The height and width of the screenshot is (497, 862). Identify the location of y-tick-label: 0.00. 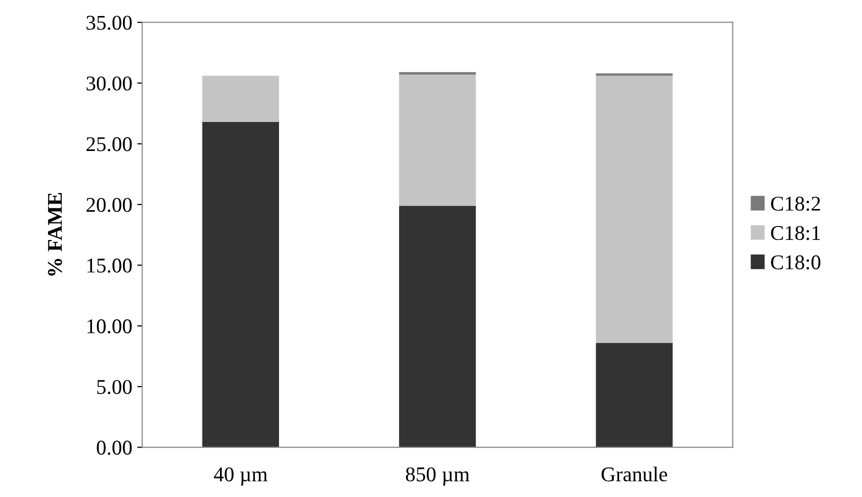
(114, 447).